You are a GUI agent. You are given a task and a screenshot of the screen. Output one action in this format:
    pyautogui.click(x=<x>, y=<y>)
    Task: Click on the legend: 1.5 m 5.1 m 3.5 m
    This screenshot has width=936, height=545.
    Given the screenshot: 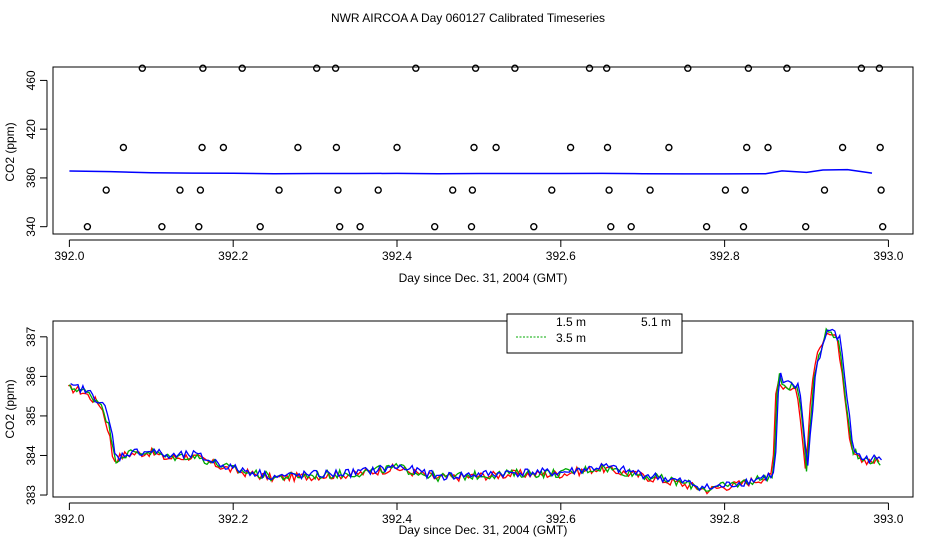 What is the action you would take?
    pyautogui.click(x=594, y=333)
    